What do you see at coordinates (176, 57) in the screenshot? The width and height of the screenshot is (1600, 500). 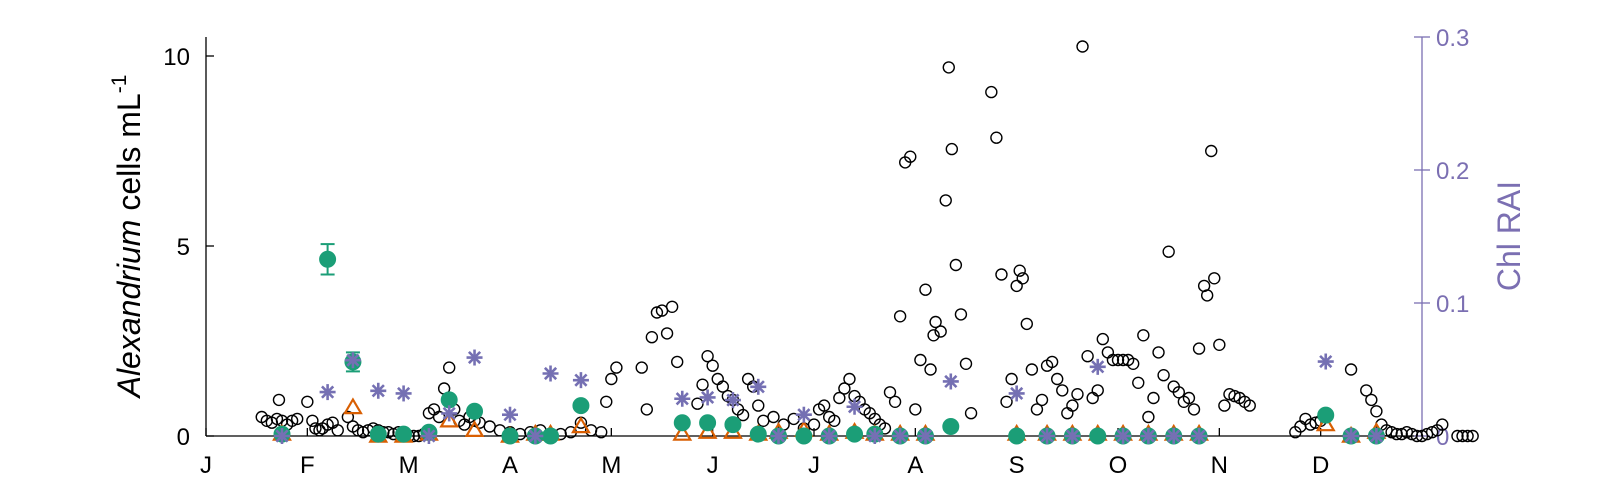 I see `y-tick-label-left: 10` at bounding box center [176, 57].